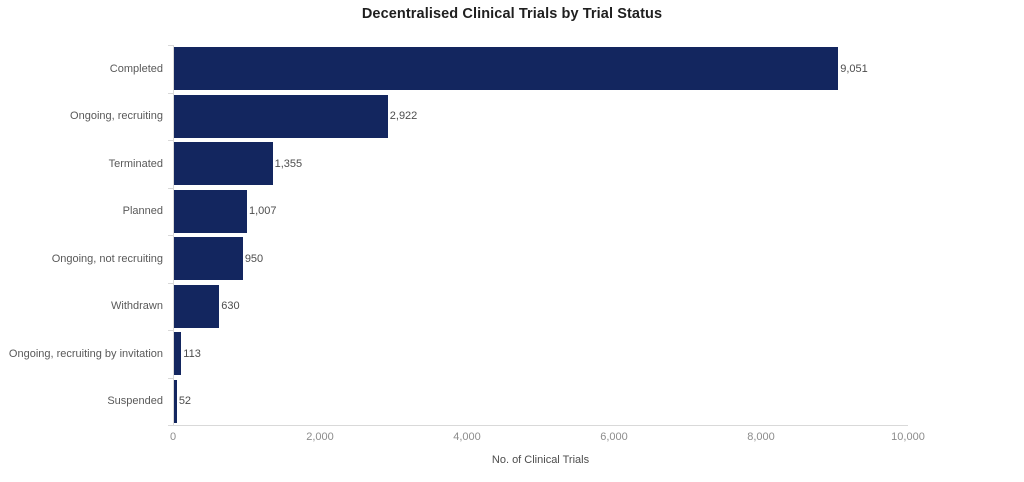 This screenshot has height=482, width=1024. What do you see at coordinates (908, 437) in the screenshot?
I see `x-tick-label: 10,000` at bounding box center [908, 437].